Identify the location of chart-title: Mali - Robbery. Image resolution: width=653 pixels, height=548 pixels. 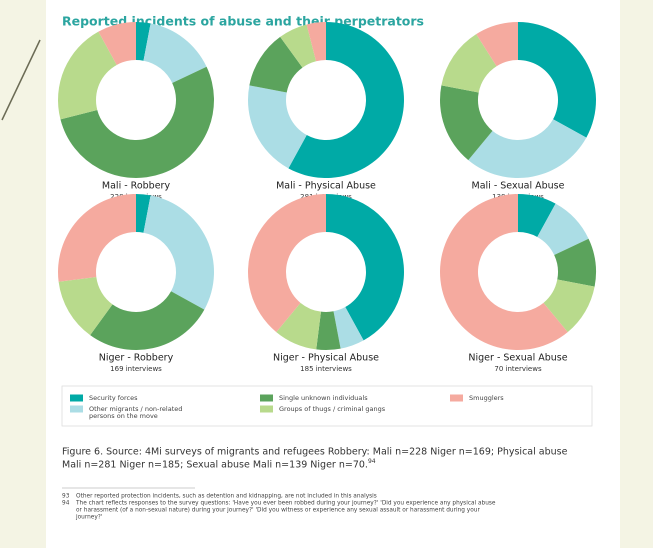
(136, 186).